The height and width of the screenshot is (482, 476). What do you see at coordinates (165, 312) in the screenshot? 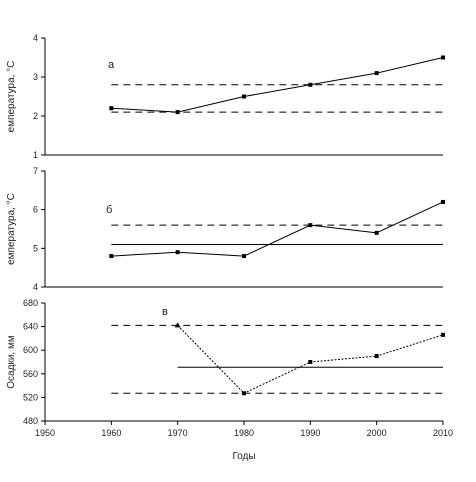
I see `panel-label: в` at bounding box center [165, 312].